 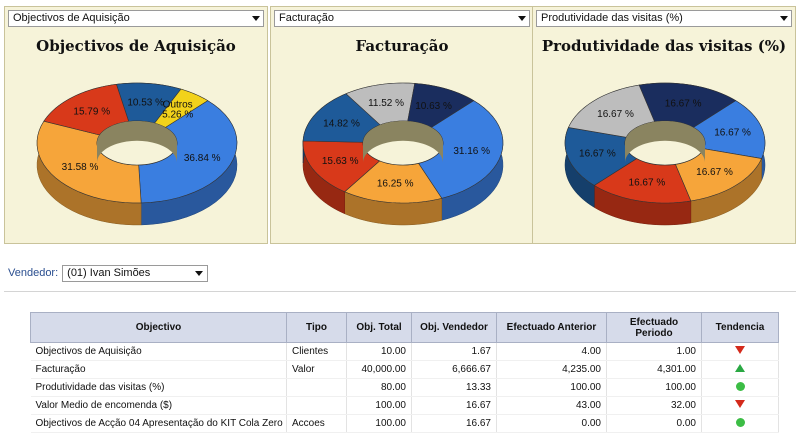 What do you see at coordinates (307, 18) in the screenshot?
I see `metric-select-value: Facturação` at bounding box center [307, 18].